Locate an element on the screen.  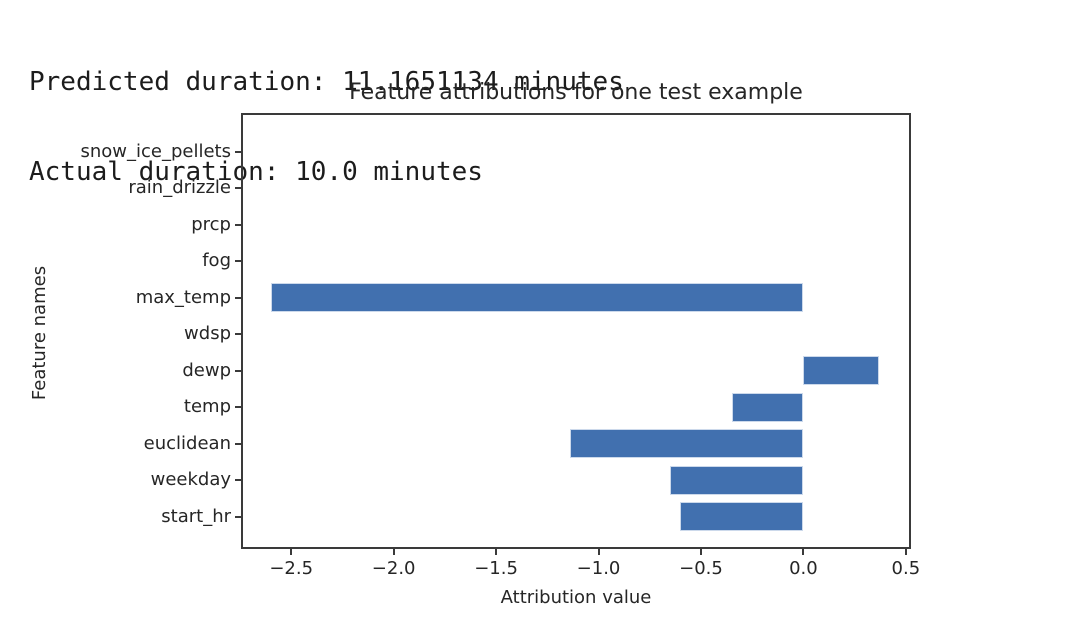
bar-weekday is located at coordinates (737, 480).